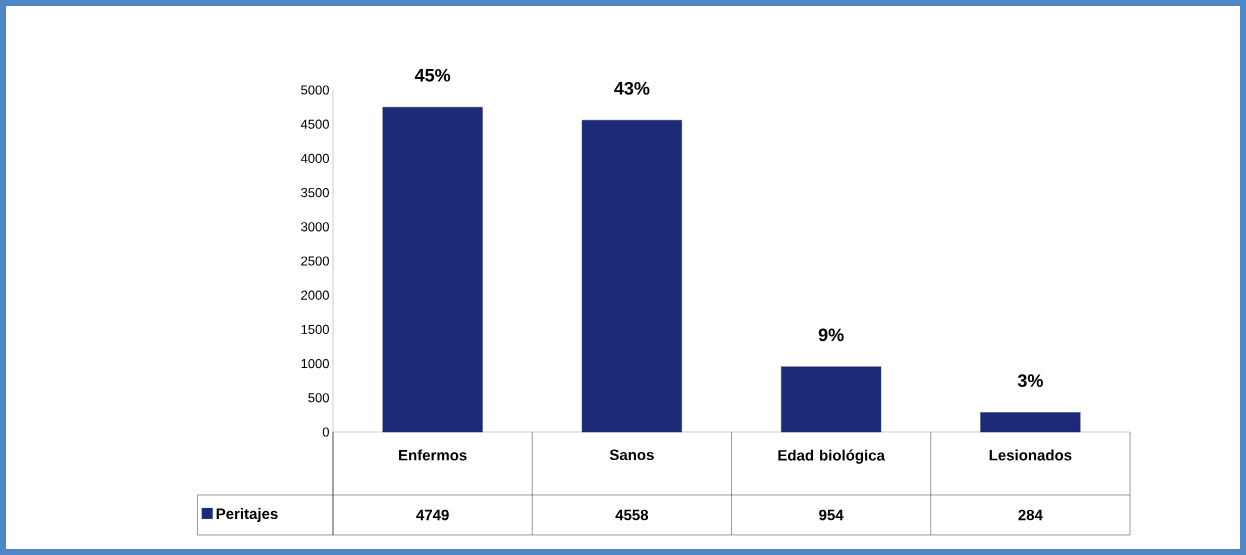  What do you see at coordinates (632, 88) in the screenshot?
I see `annotation: 43%` at bounding box center [632, 88].